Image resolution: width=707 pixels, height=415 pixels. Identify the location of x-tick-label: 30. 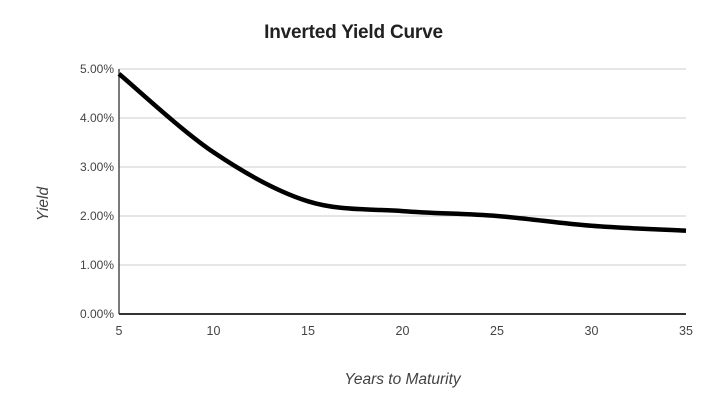
(591, 331).